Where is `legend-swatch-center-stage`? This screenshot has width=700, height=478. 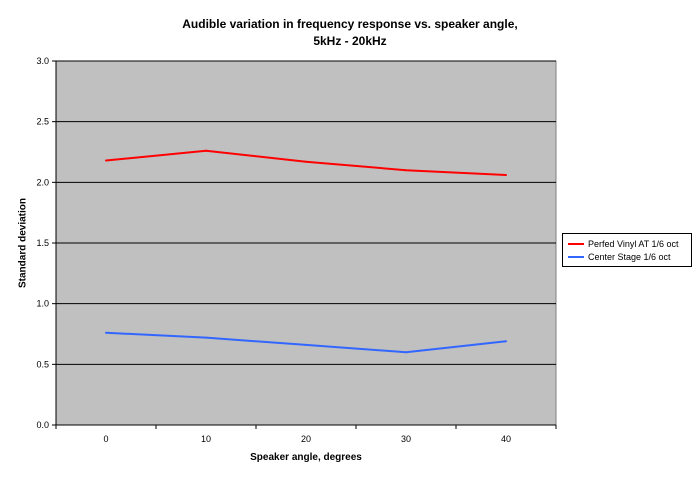
legend-swatch-center-stage is located at coordinates (576, 256).